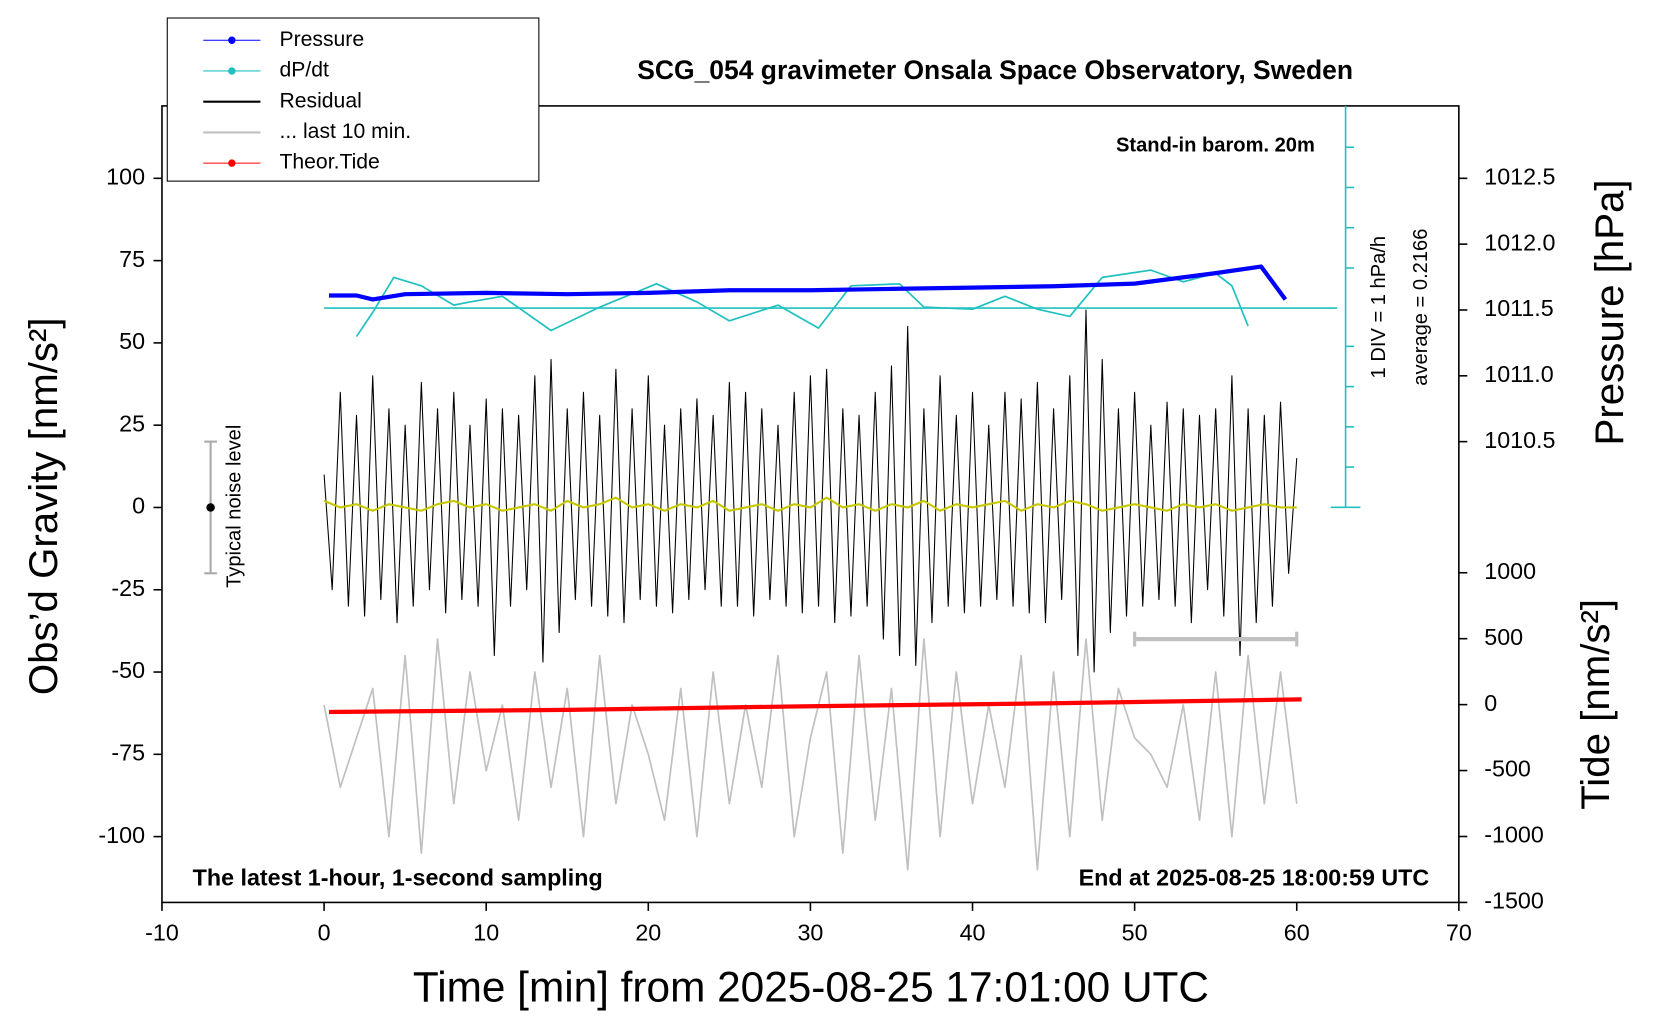 The width and height of the screenshot is (1660, 1025). Describe the element at coordinates (128, 752) in the screenshot. I see `y-tick-label: -75` at that location.